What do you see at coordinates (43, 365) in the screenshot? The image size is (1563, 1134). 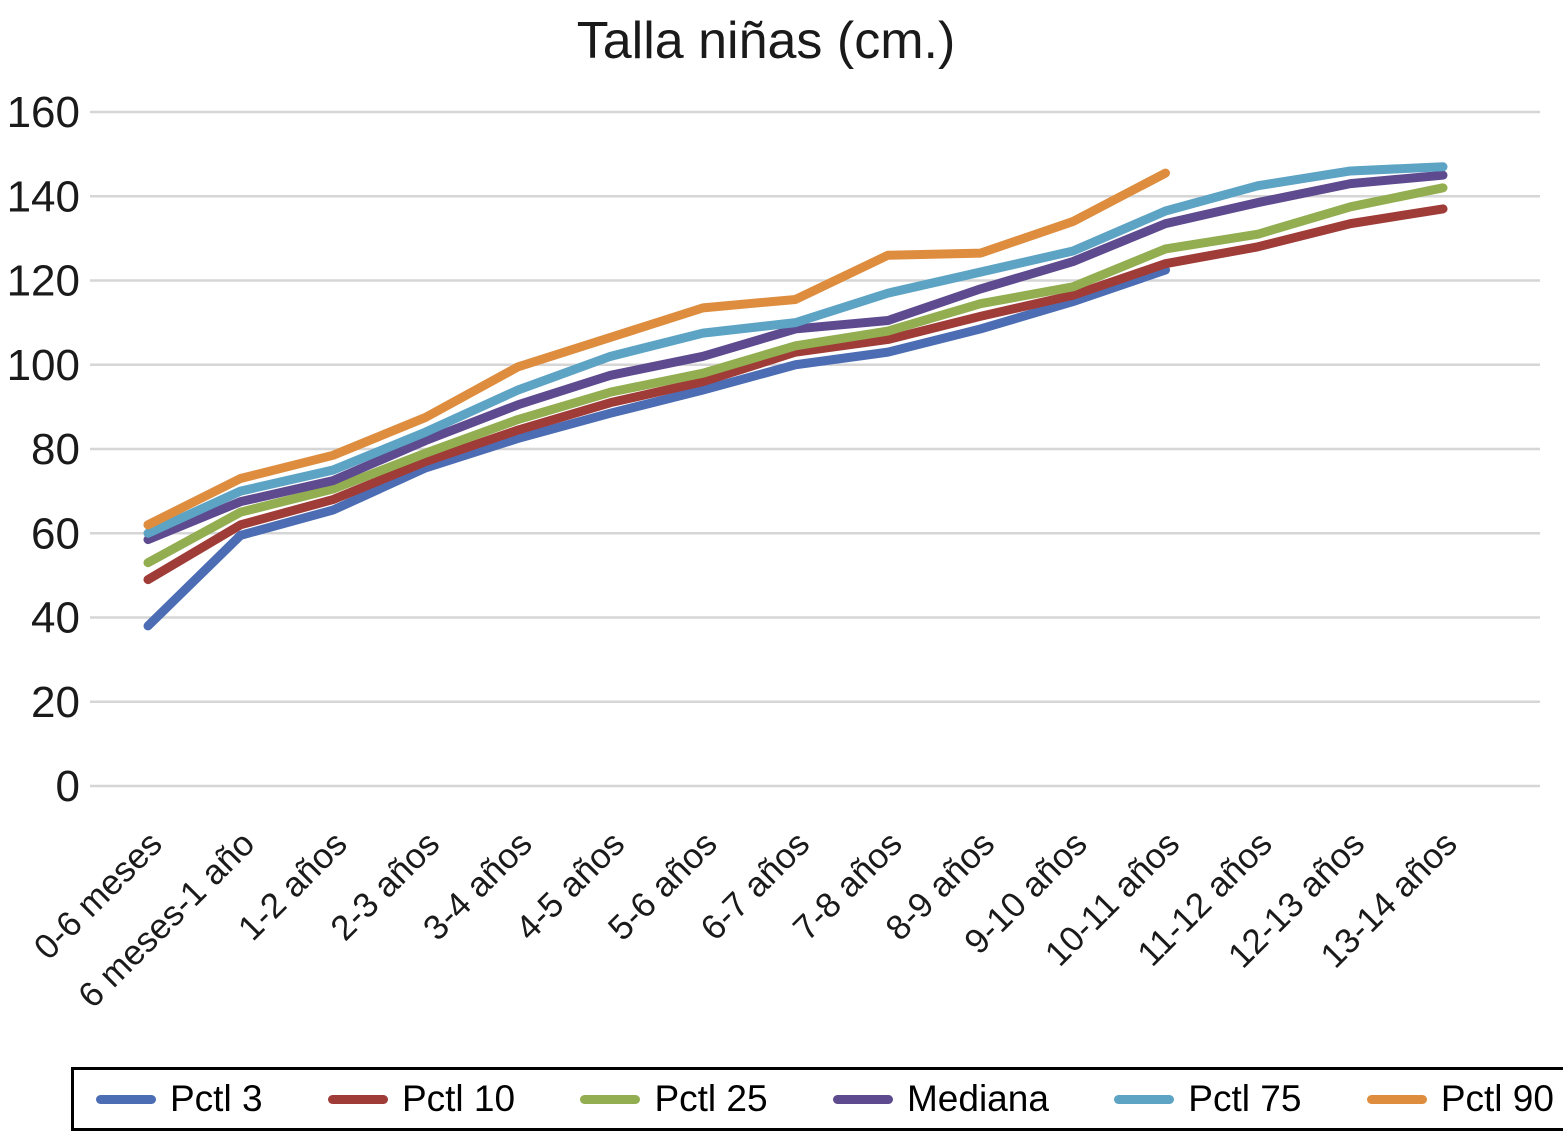 I see `y-tick-label: 100` at bounding box center [43, 365].